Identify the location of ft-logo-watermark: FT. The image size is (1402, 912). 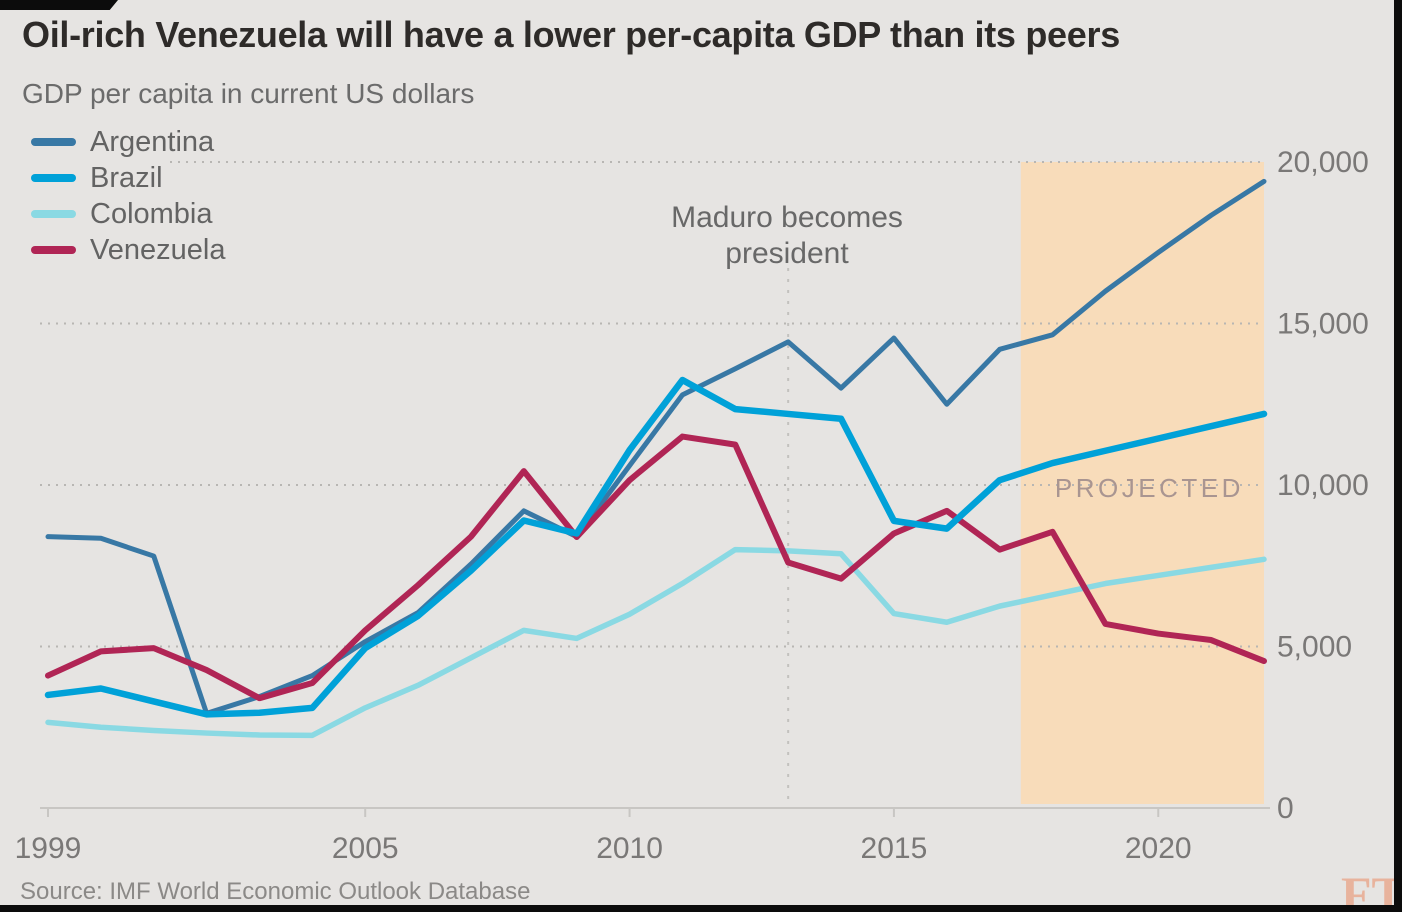
(1371, 889).